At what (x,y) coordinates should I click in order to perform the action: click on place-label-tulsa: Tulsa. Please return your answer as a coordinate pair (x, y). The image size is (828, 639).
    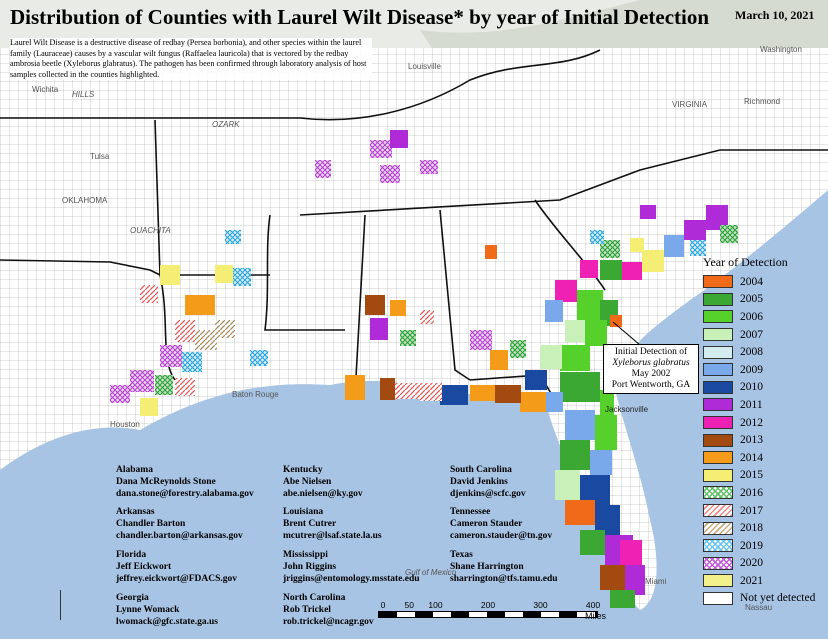
    Looking at the image, I should click on (100, 156).